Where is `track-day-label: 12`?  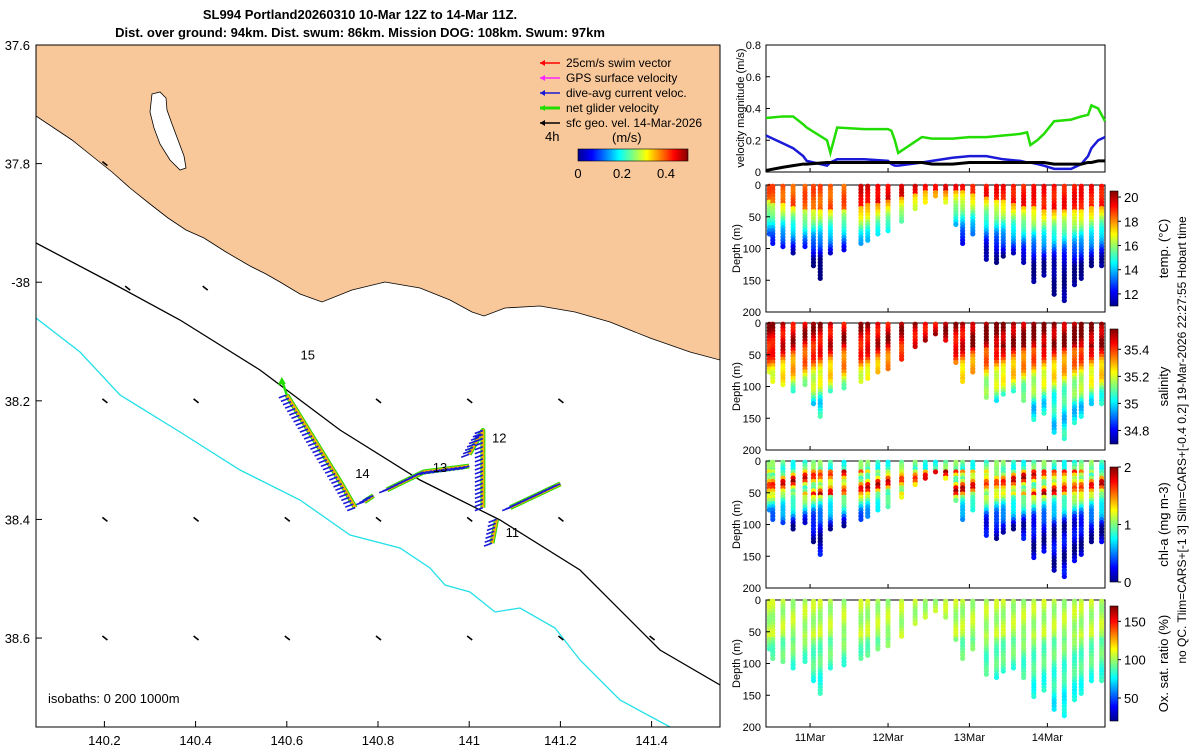
track-day-label: 12 is located at coordinates (499, 437).